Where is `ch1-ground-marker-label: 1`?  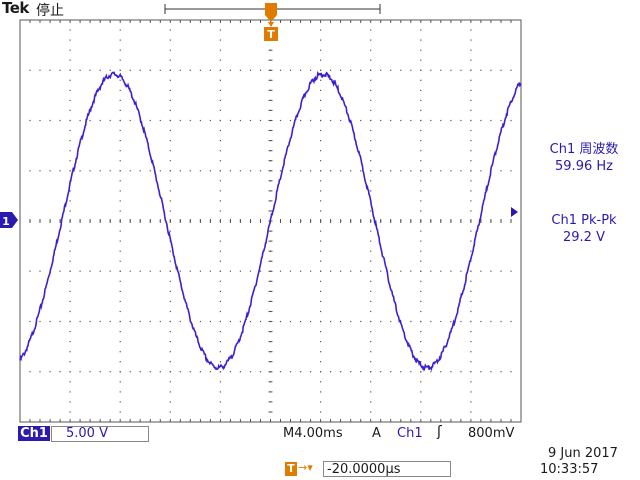 ch1-ground-marker-label: 1 is located at coordinates (6, 221).